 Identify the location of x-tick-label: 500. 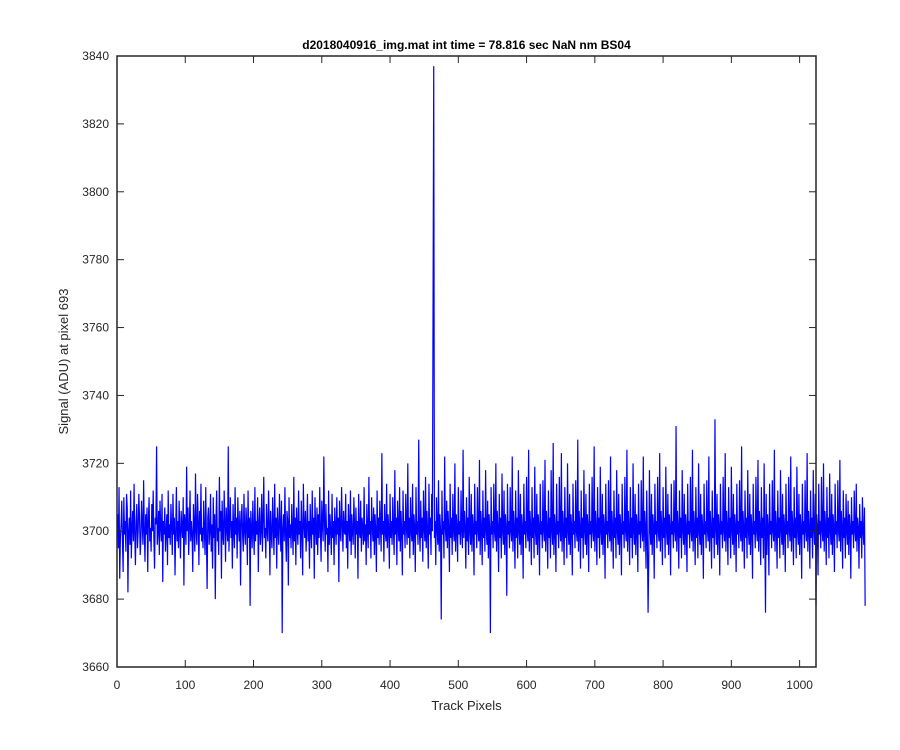
(458, 685).